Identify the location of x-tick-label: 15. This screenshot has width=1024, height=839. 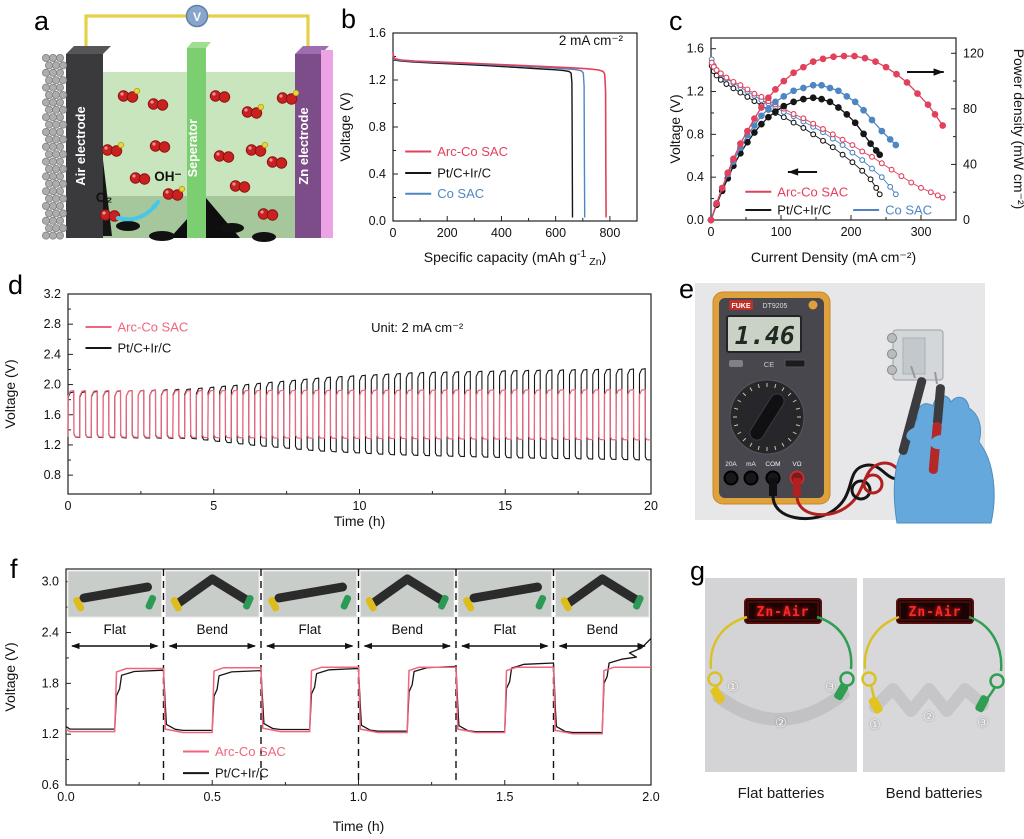
(505, 506).